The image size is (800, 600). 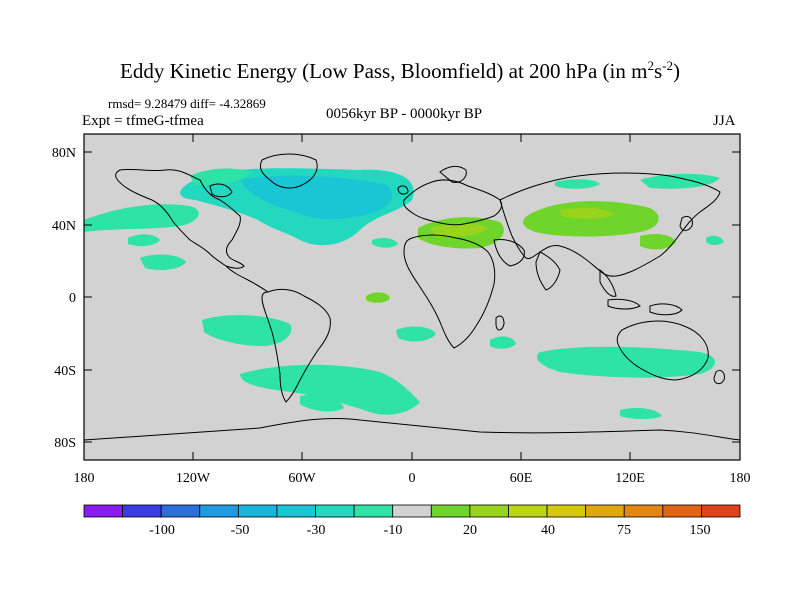 I want to click on coastline-north-america, so click(x=180, y=218).